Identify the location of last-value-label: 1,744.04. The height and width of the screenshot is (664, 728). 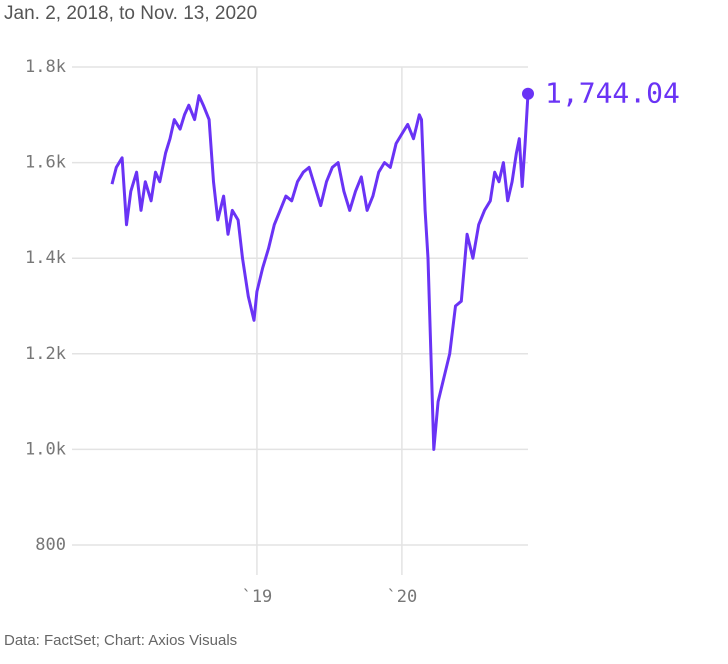
(612, 93).